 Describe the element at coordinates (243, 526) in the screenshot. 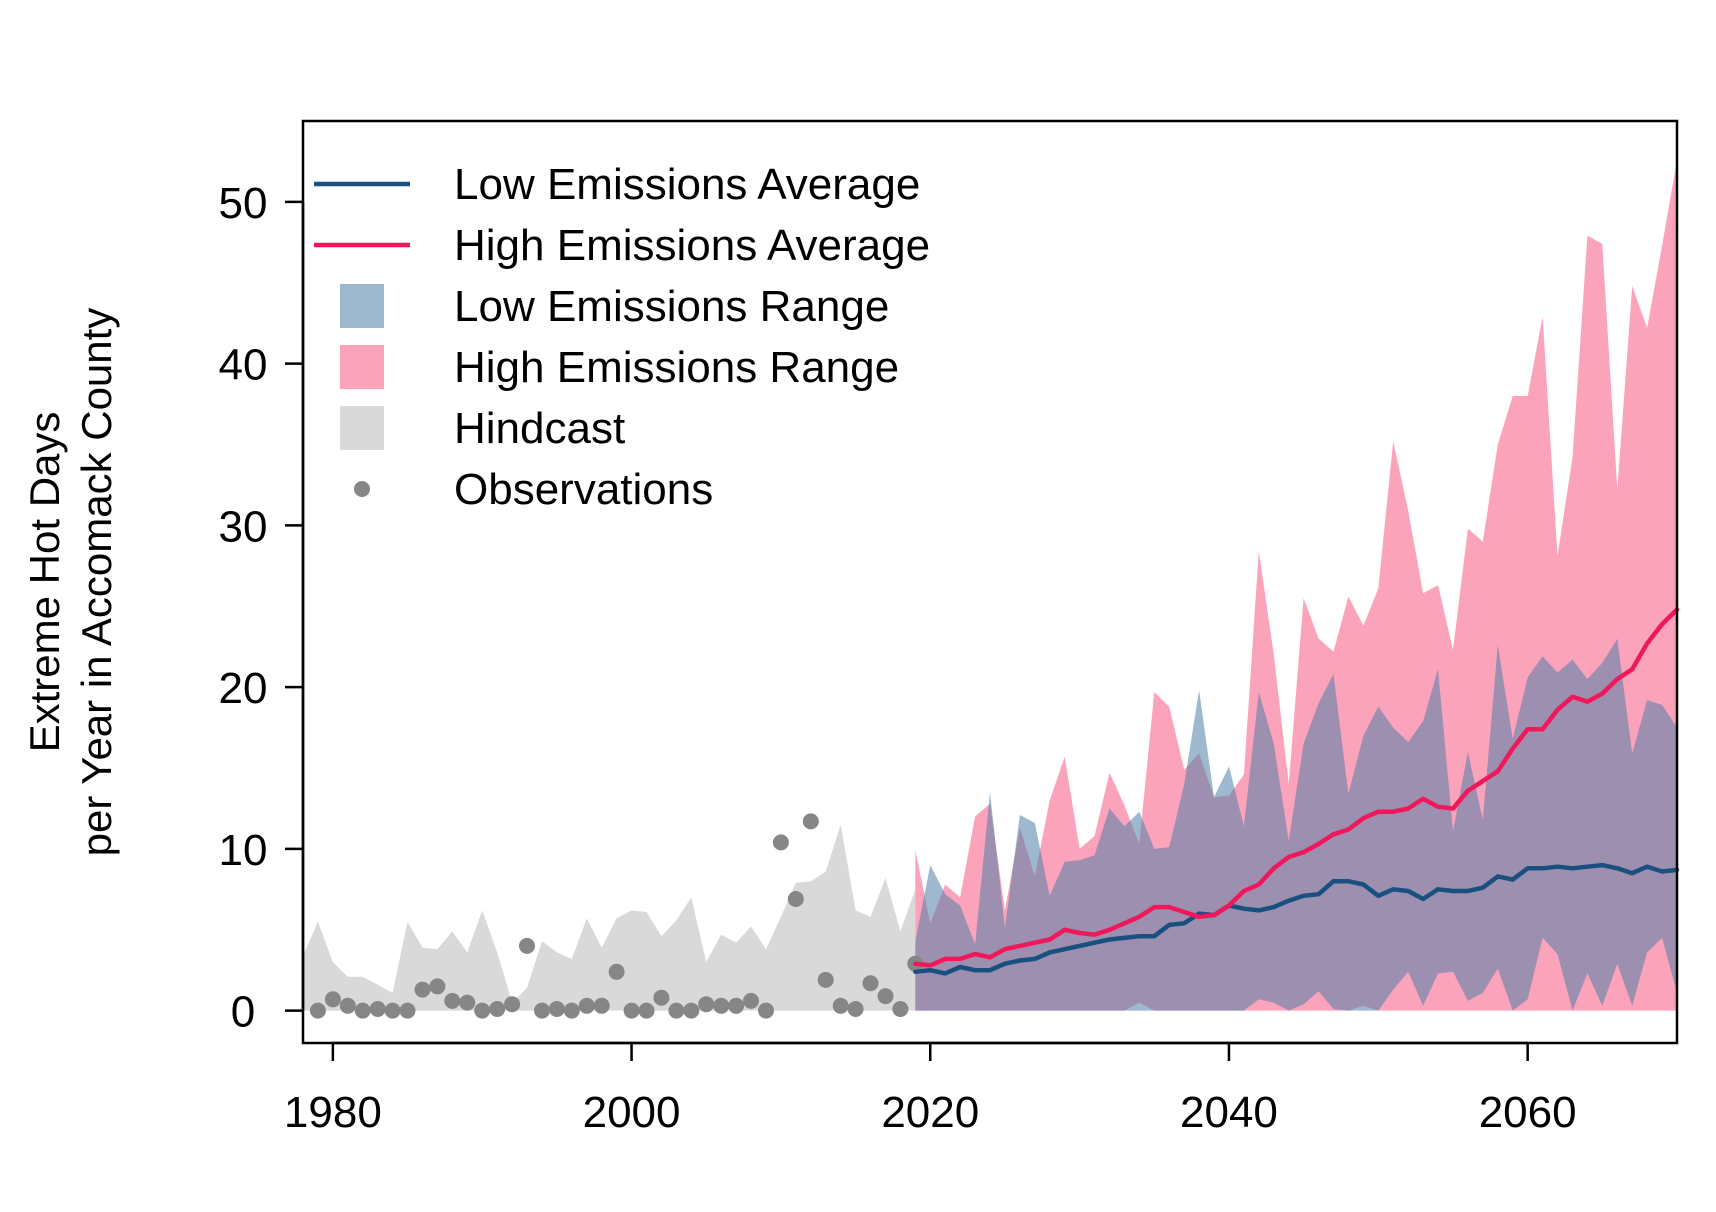

I see `y-tick-label: 30` at that location.